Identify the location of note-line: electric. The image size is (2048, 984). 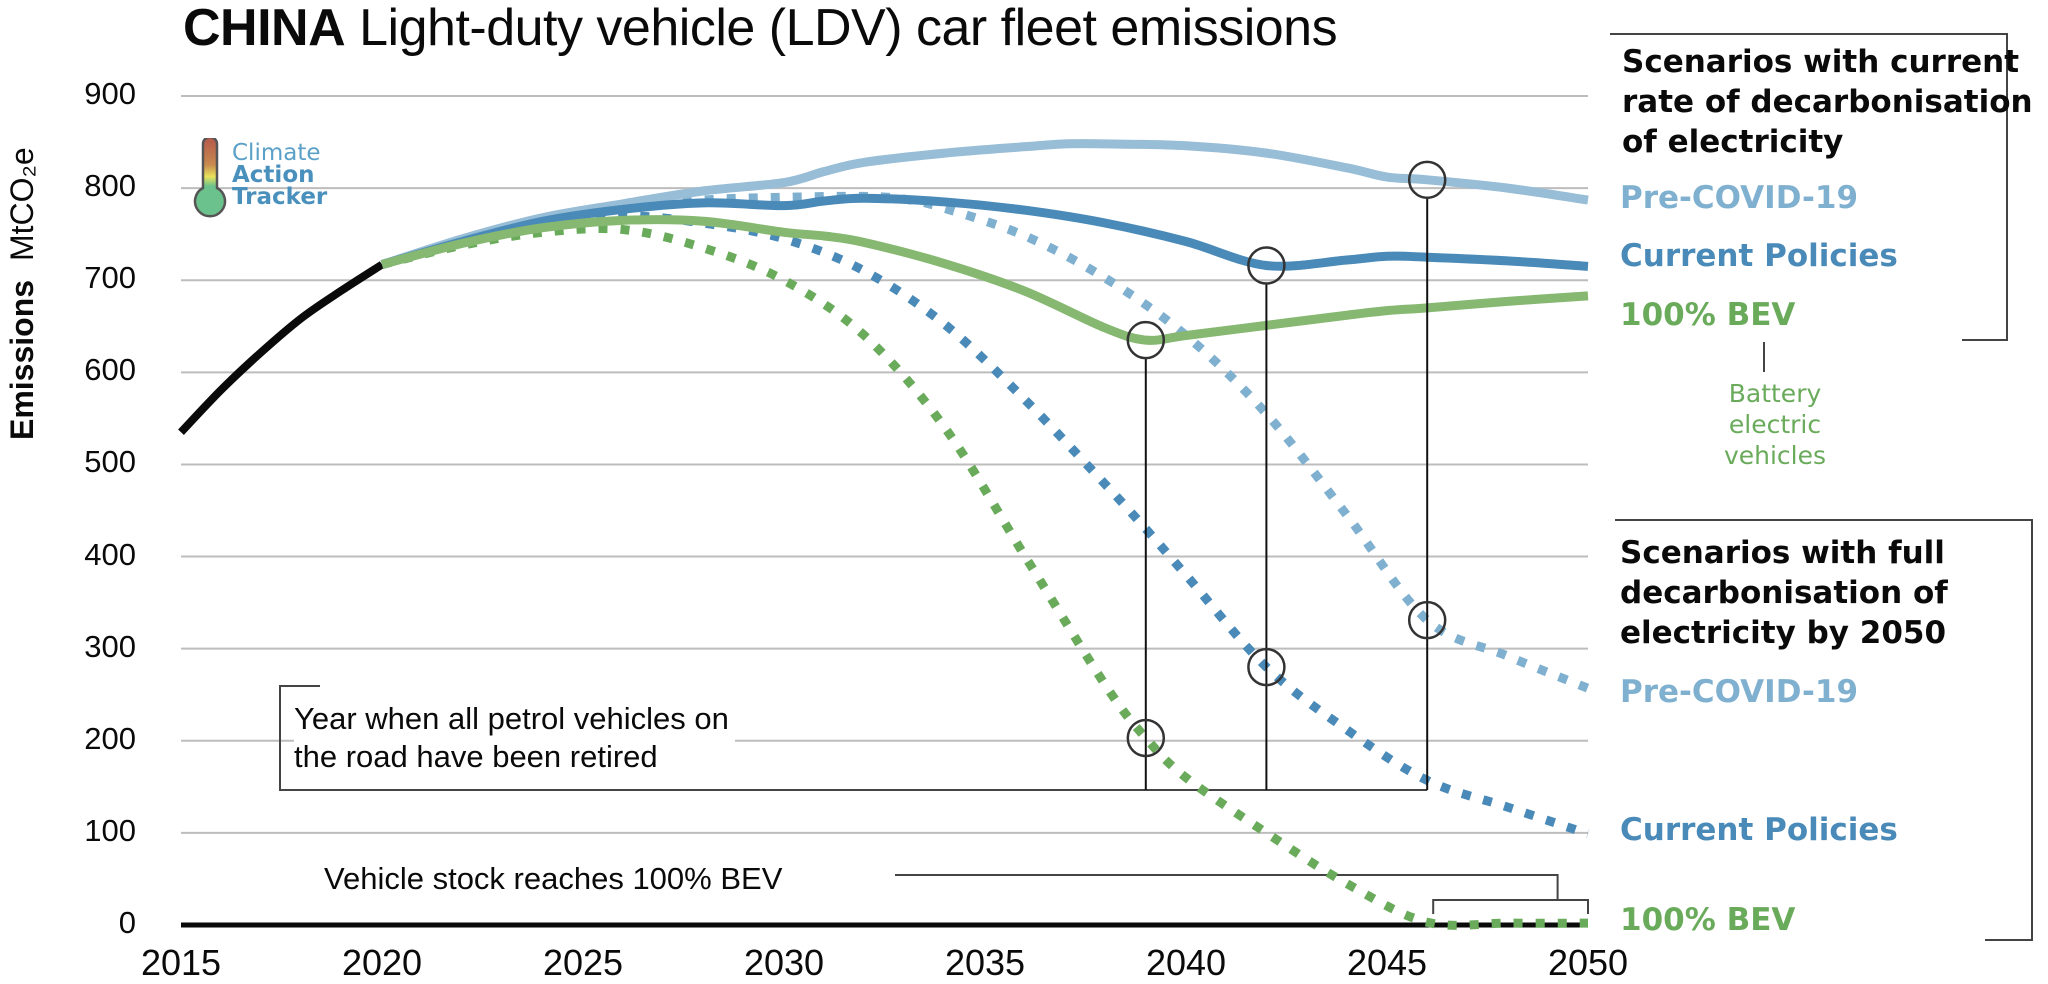
(1775, 424).